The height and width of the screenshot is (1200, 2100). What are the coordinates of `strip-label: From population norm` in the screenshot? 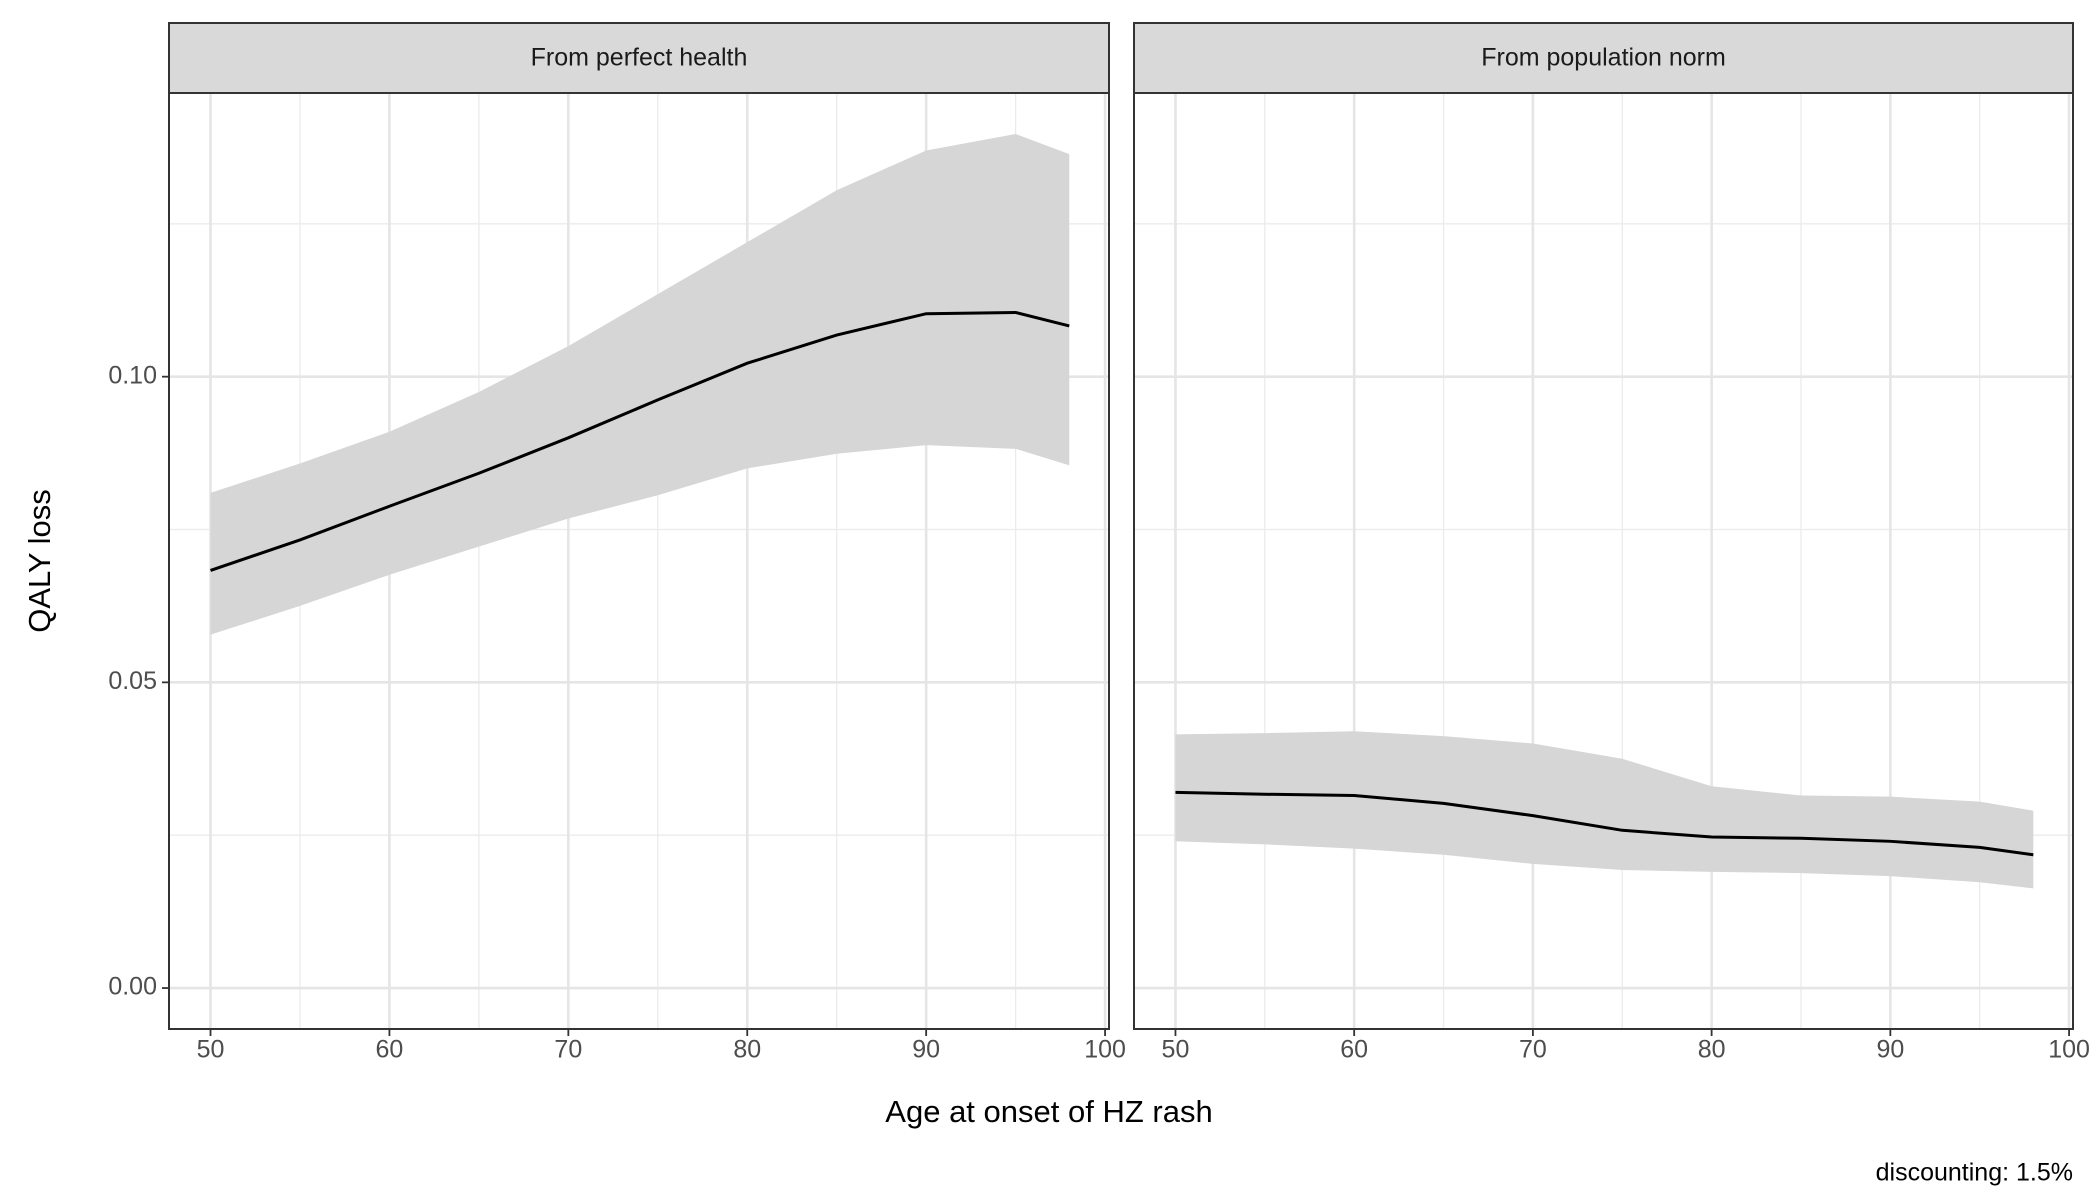 It's located at (1603, 58).